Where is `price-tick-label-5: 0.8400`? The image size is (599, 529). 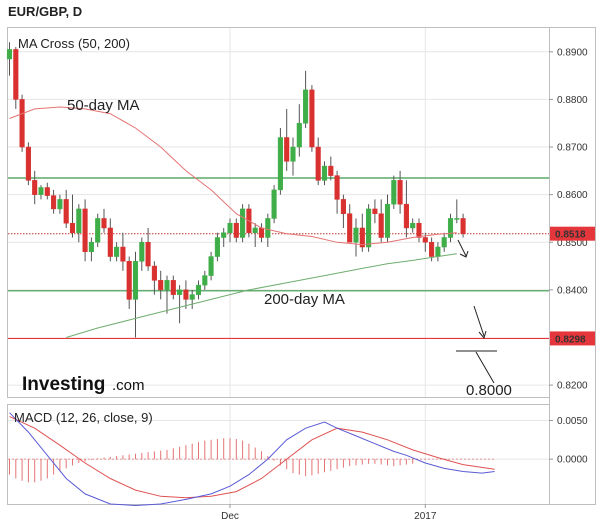
price-tick-label-5: 0.8400 is located at coordinates (572, 290).